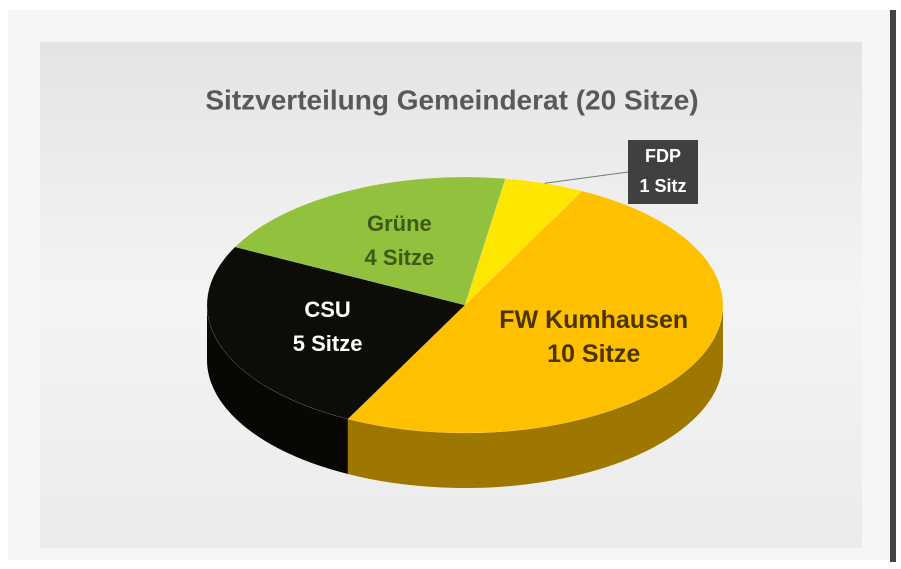 The image size is (901, 569). Describe the element at coordinates (663, 172) in the screenshot. I see `label-box` at that location.